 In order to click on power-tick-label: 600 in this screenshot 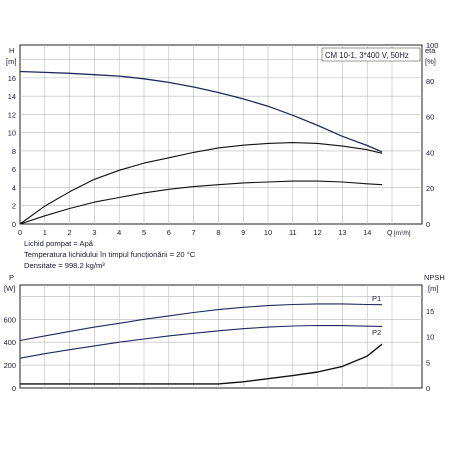, I will do `click(10, 319)`.